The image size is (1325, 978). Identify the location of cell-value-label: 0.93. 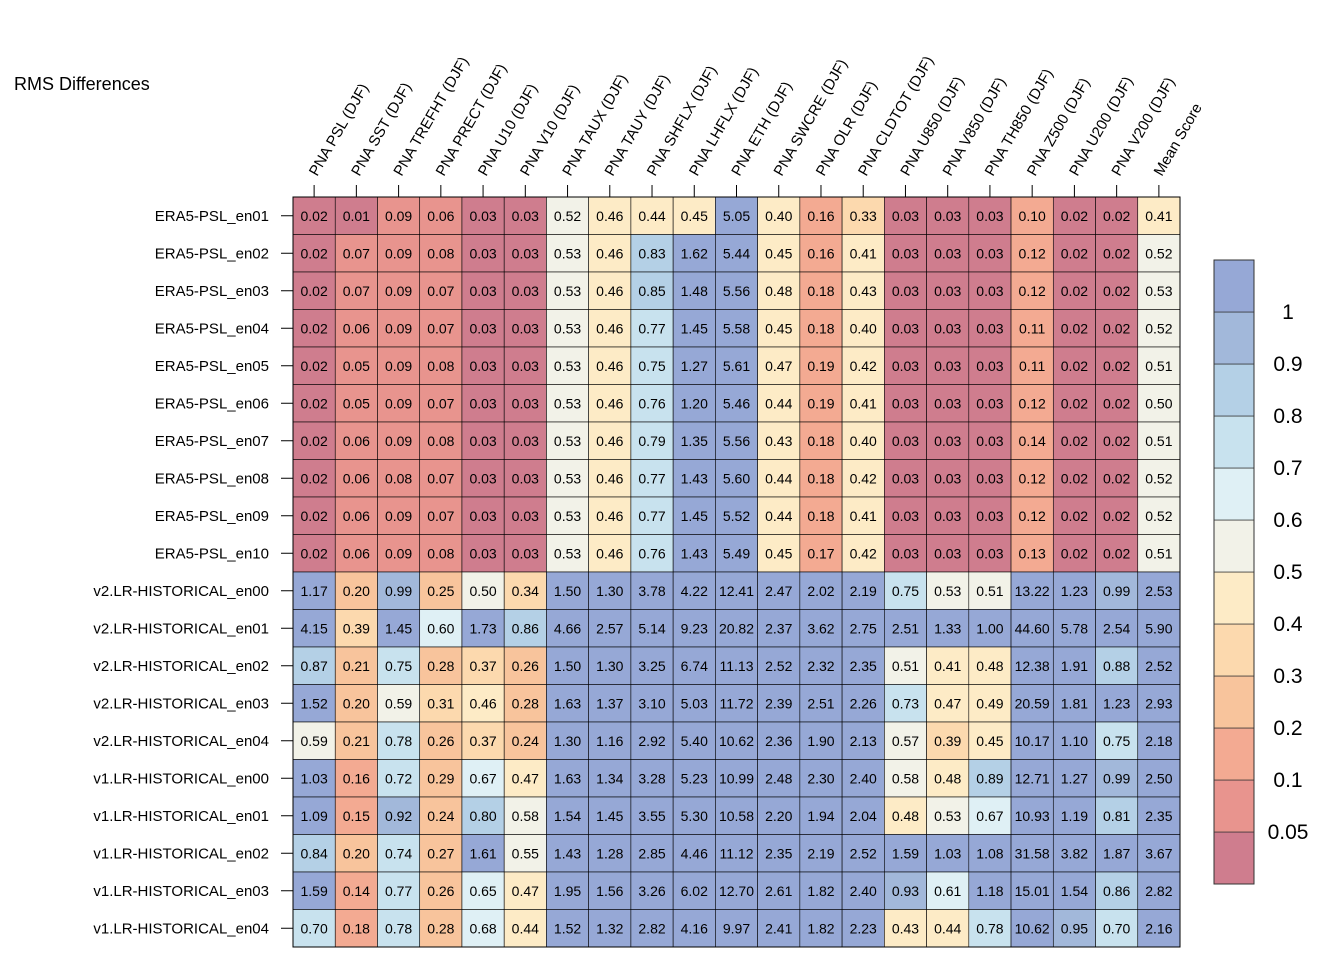
(905, 891).